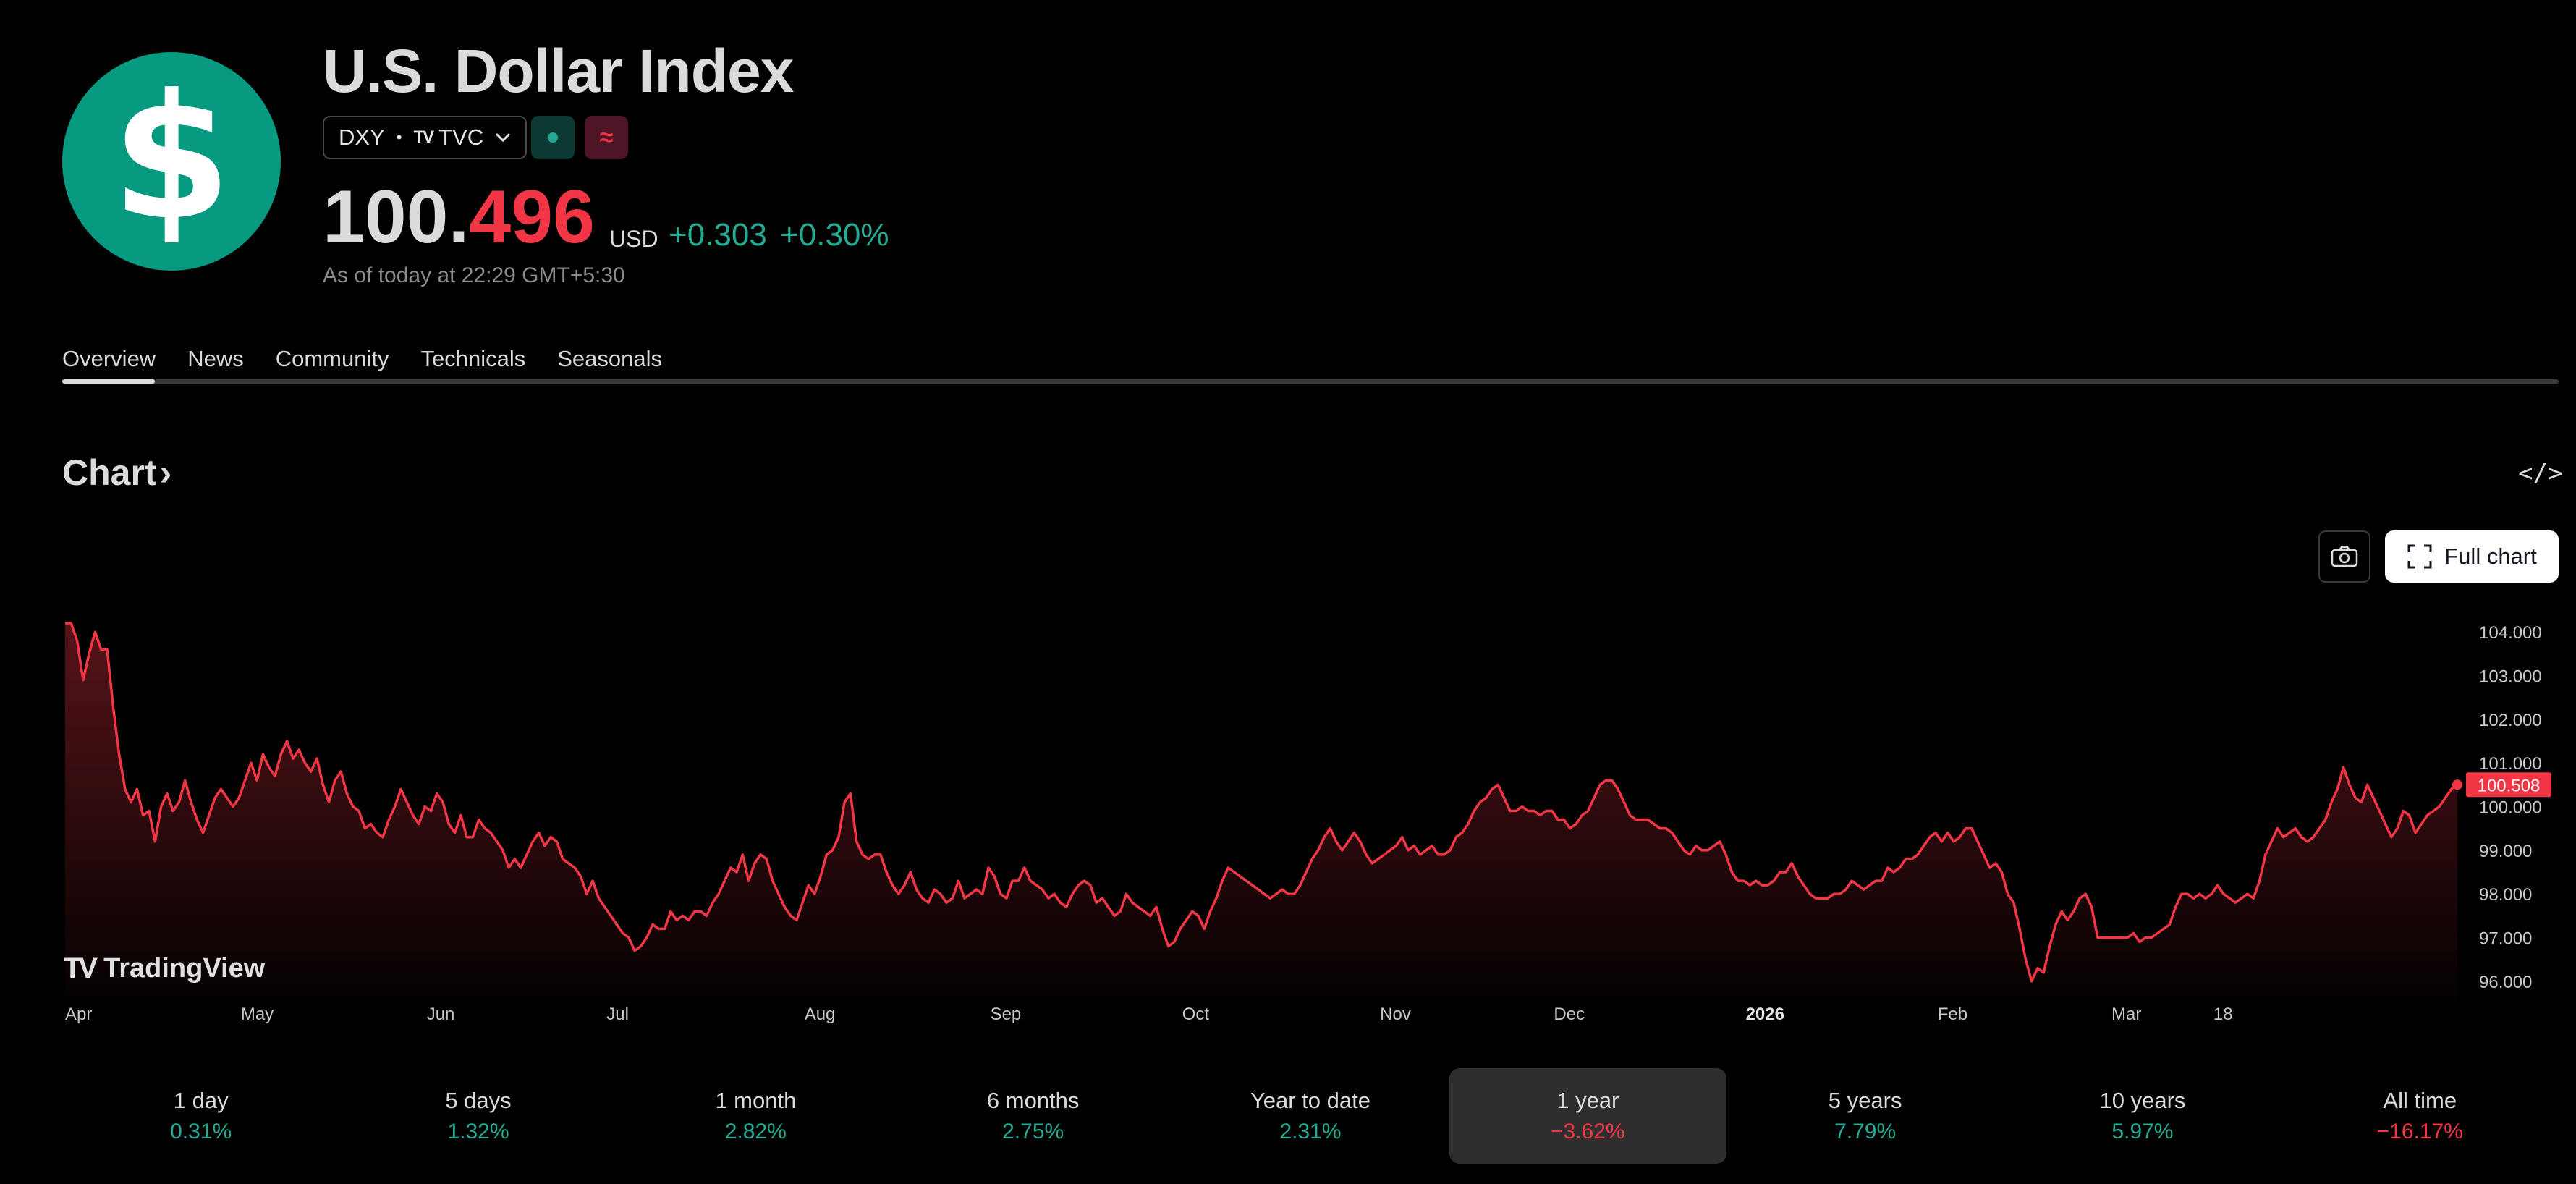  I want to click on camera-icon, so click(2344, 557).